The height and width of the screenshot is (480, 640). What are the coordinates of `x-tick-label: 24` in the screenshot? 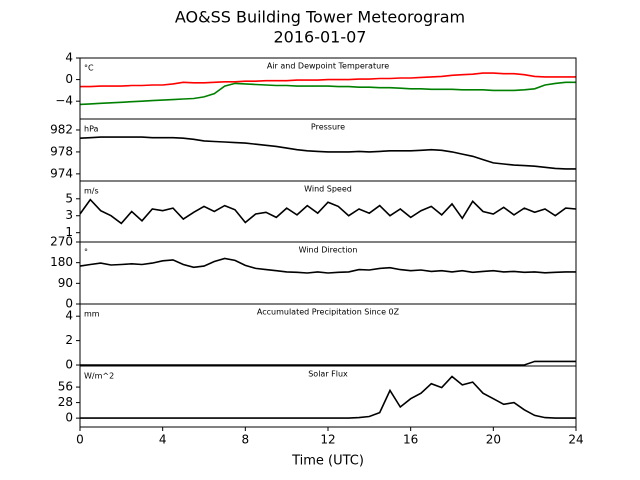 It's located at (575, 440).